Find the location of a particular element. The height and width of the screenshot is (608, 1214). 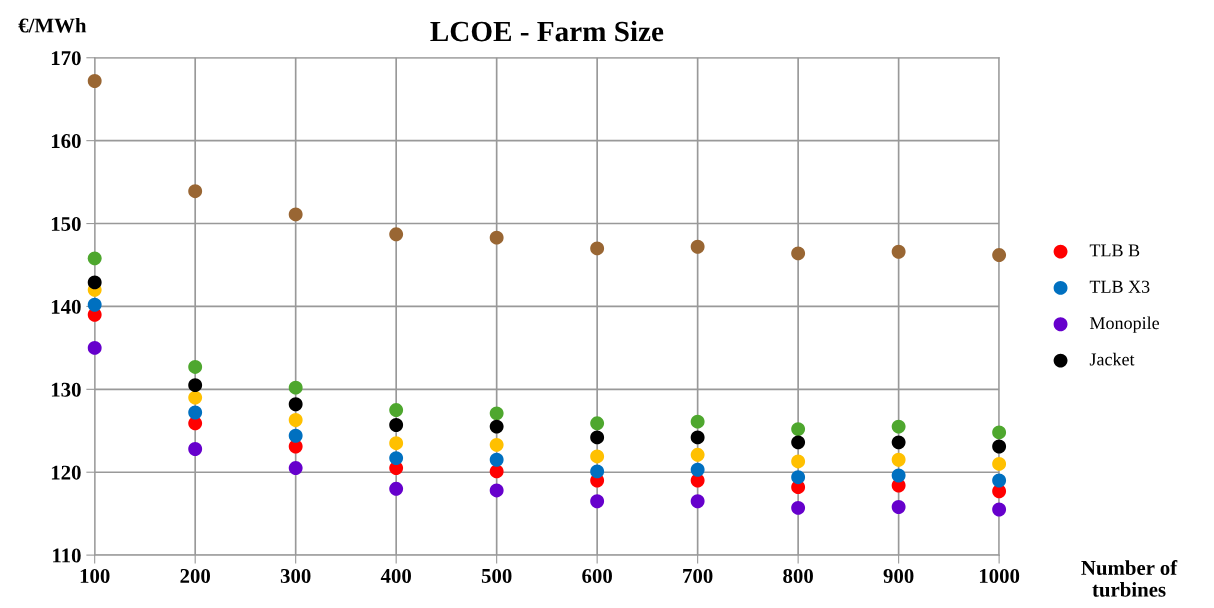

x-tick-label: 400 is located at coordinates (395, 575).